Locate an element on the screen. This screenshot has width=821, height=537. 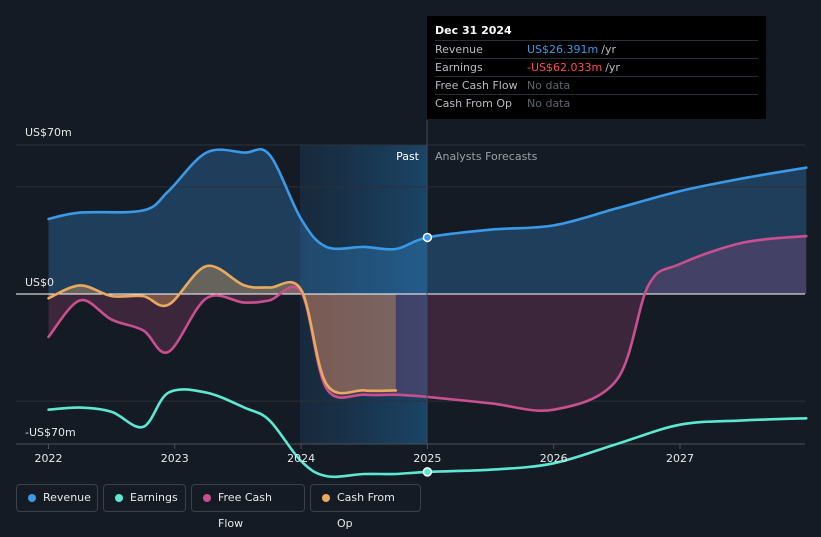
tooltip-label: Cash From Op is located at coordinates (474, 103).